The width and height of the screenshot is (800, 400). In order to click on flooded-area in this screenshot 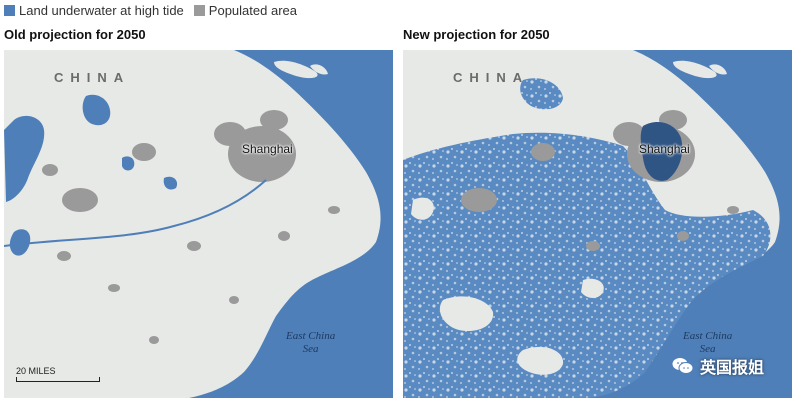, I will do `click(541, 94)`.